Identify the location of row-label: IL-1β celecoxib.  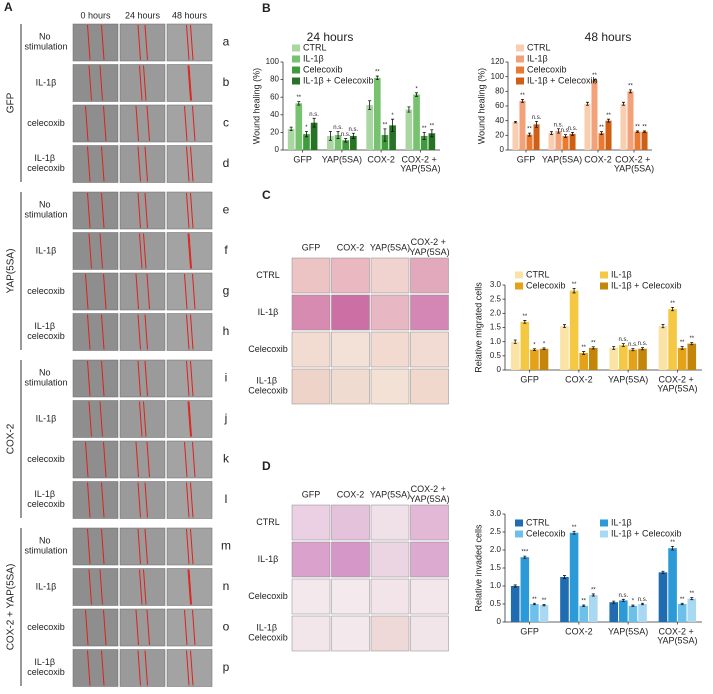
(46, 667).